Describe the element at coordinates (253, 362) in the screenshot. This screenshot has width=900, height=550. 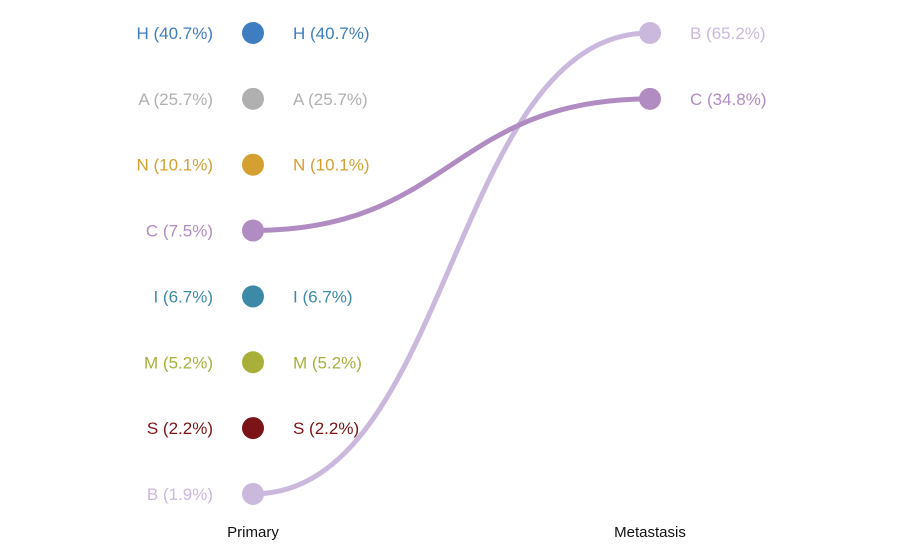
I see `primary-dot-M` at that location.